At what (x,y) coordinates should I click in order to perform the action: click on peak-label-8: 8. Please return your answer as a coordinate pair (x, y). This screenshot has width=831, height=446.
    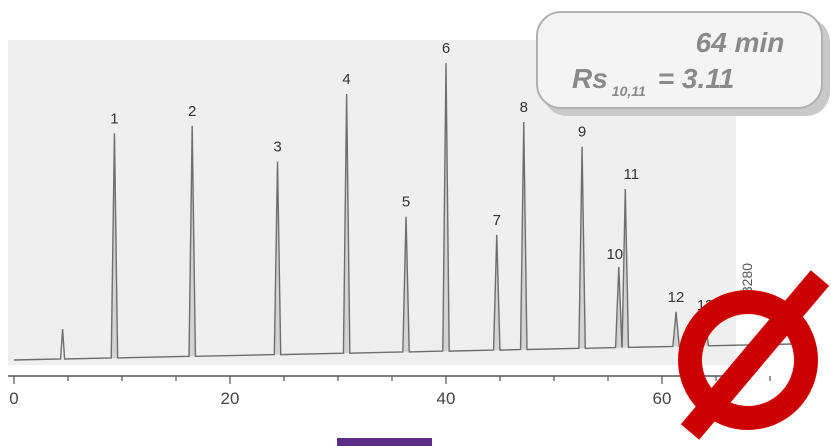
    Looking at the image, I should click on (524, 107).